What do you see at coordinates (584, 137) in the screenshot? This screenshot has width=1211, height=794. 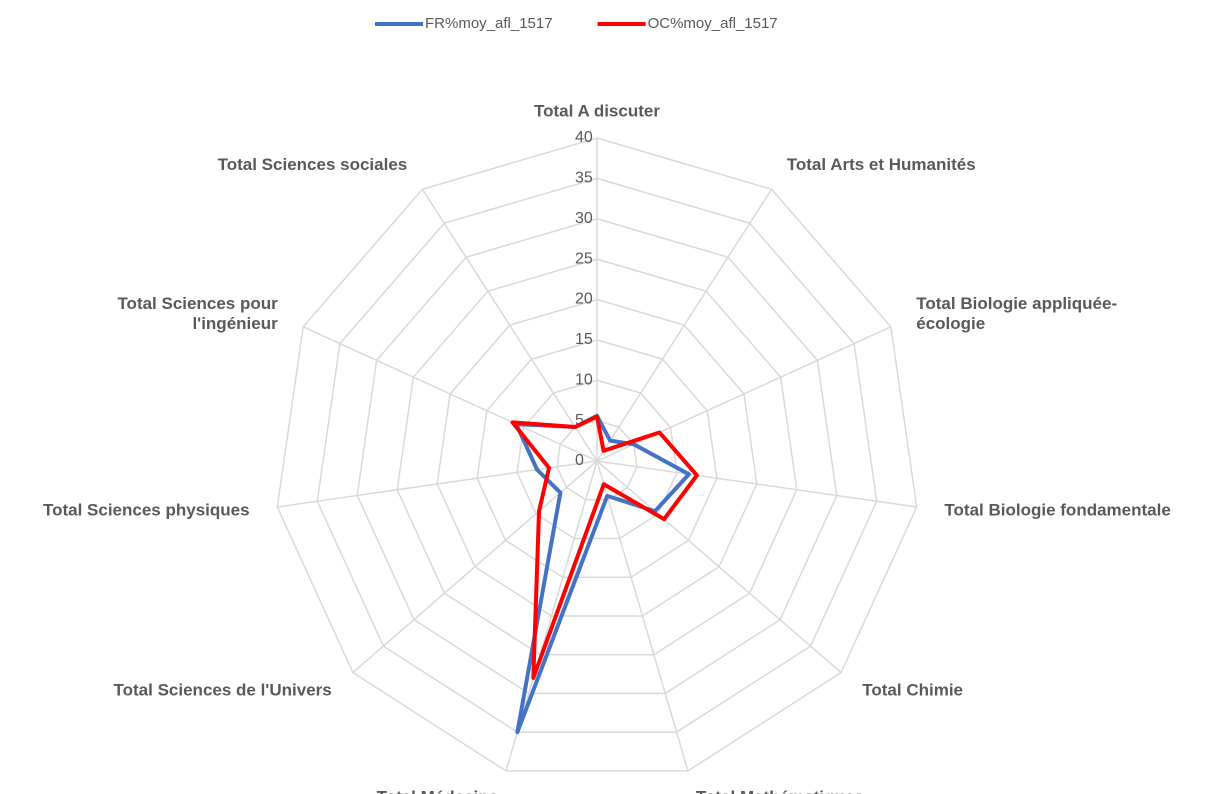 I see `tick-label: 40` at bounding box center [584, 137].